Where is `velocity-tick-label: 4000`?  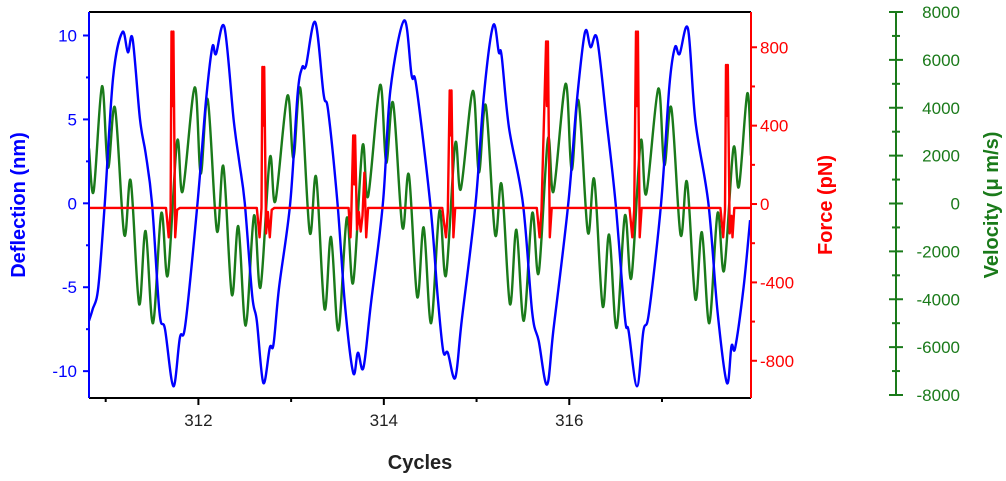
velocity-tick-label: 4000 is located at coordinates (941, 108).